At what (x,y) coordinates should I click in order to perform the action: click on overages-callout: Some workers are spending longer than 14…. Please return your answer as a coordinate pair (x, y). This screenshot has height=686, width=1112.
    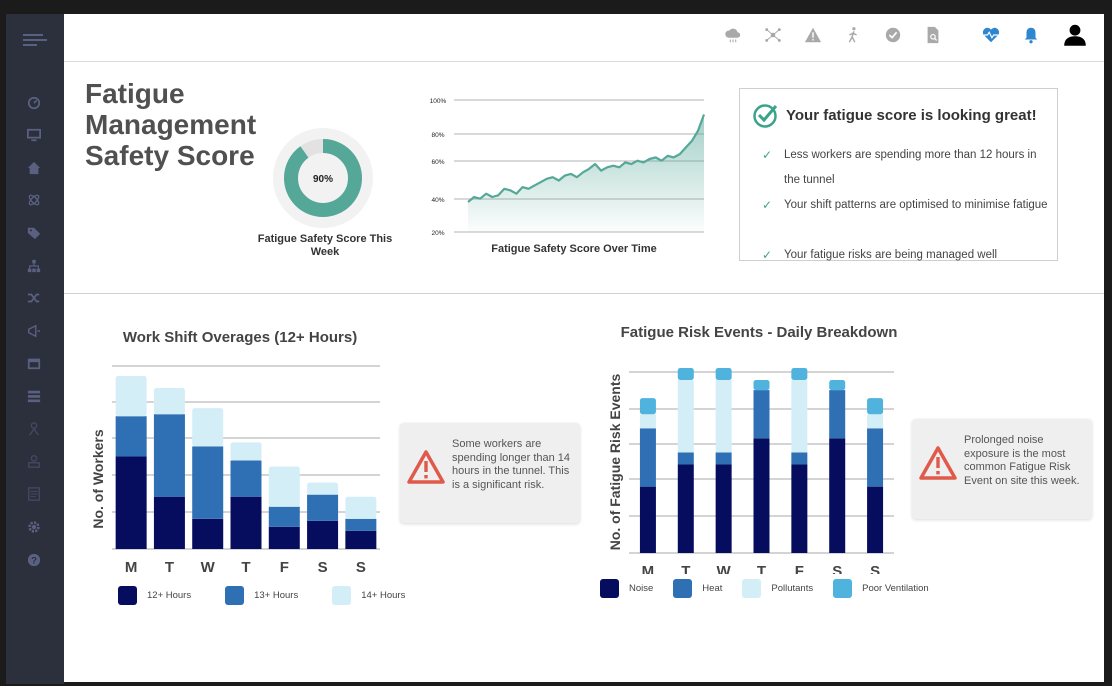
    Looking at the image, I should click on (490, 473).